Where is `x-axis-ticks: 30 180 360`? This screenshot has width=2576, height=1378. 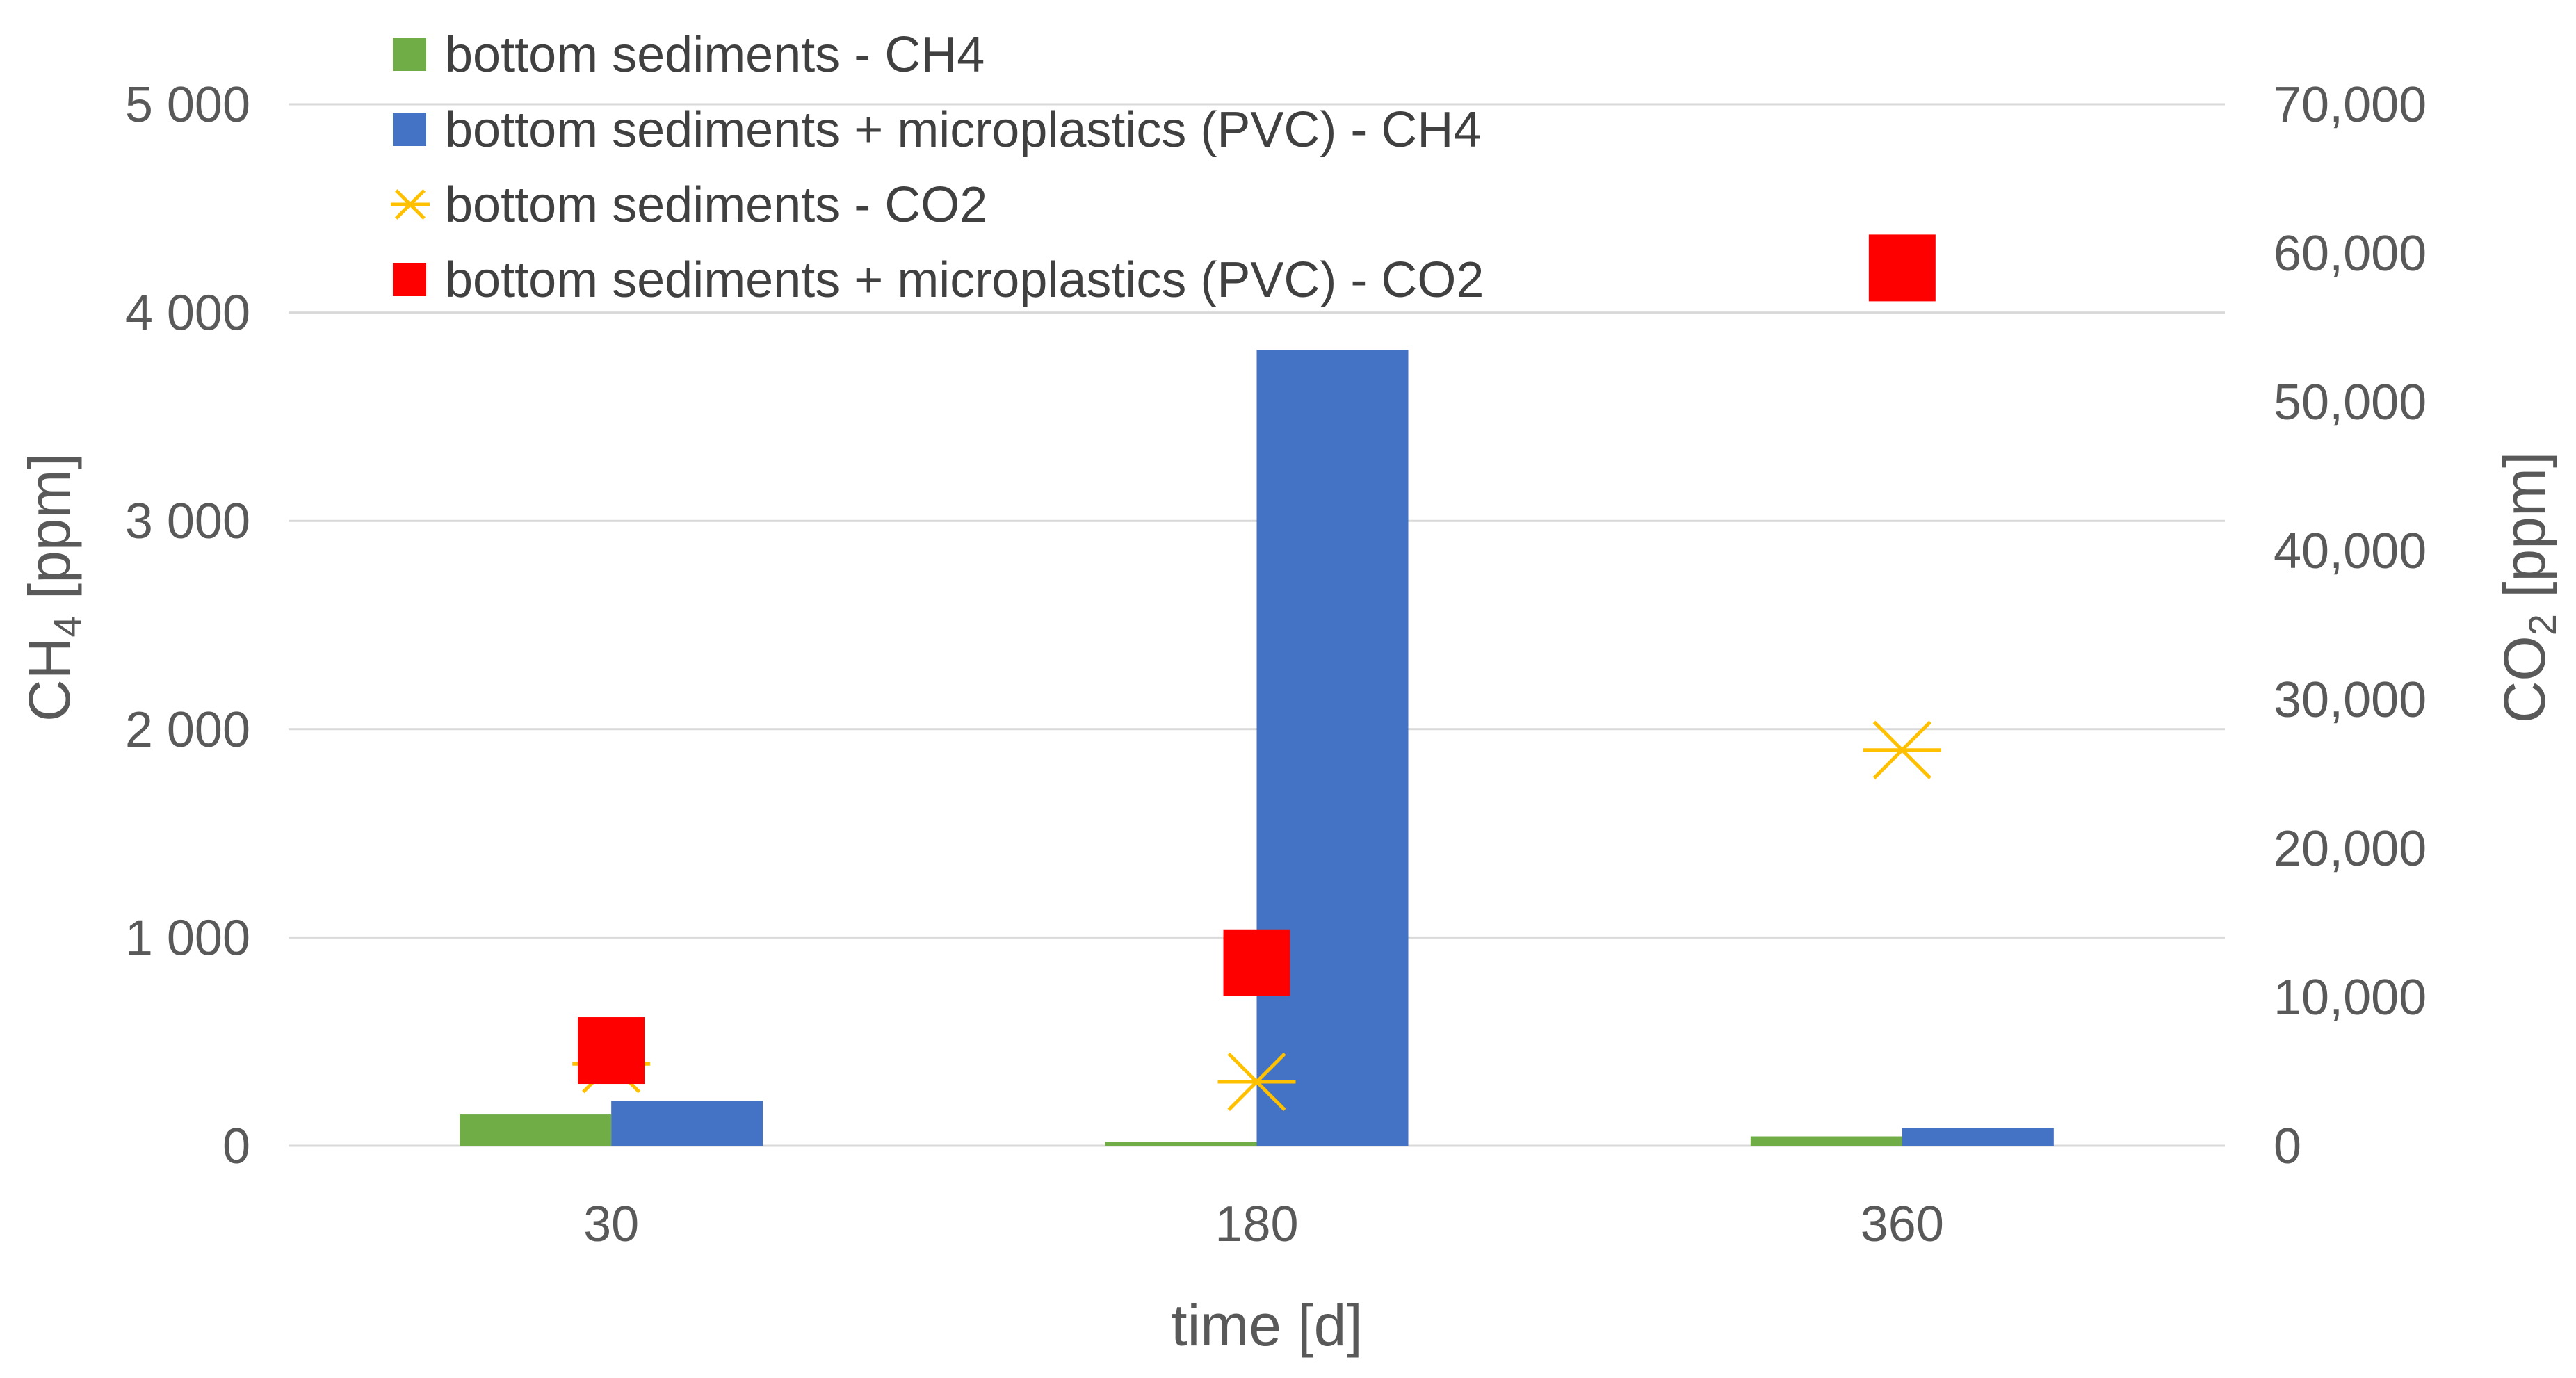
x-axis-ticks: 30 180 360 is located at coordinates (1263, 1224).